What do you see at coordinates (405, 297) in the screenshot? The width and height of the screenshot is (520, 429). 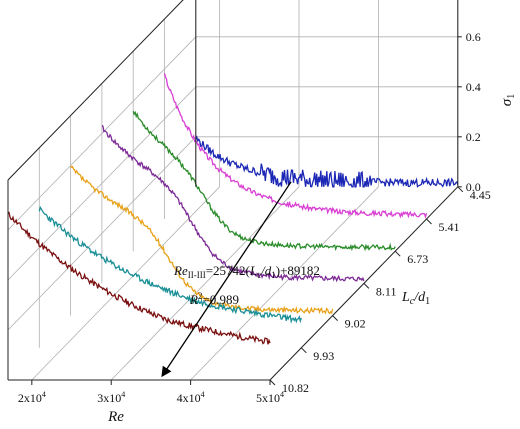 I see `y-axis-label-main: L` at bounding box center [405, 297].